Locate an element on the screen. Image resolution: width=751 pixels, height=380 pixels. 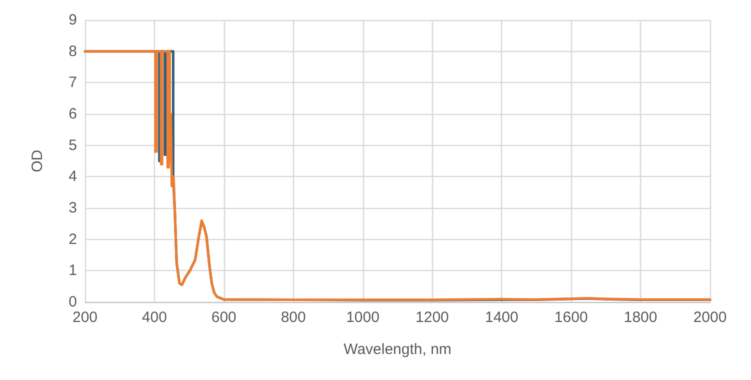
x-tick-label: 200 is located at coordinates (85, 317).